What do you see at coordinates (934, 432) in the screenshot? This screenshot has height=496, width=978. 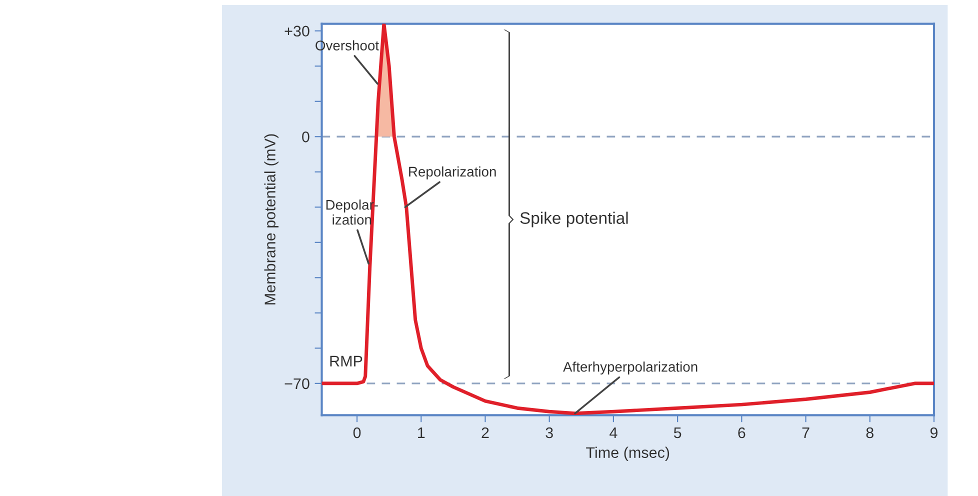 I see `x-tick-label: 9` at bounding box center [934, 432].